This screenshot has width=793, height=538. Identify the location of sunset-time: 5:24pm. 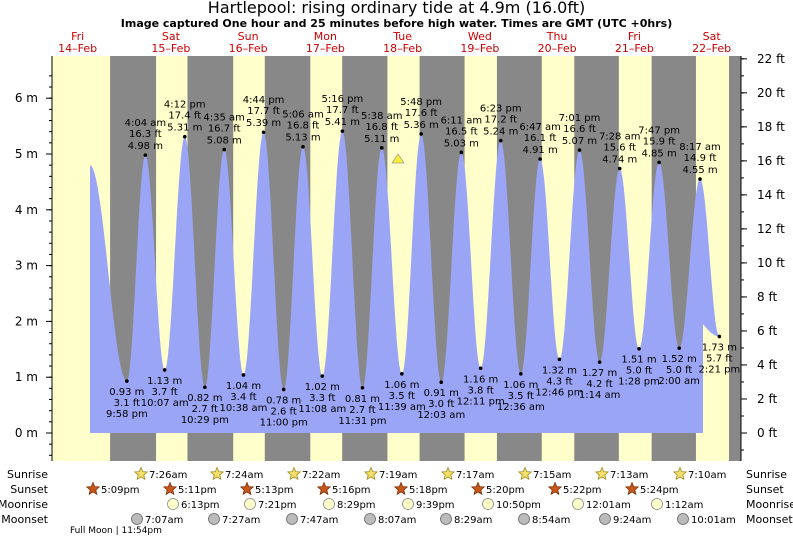
(659, 490).